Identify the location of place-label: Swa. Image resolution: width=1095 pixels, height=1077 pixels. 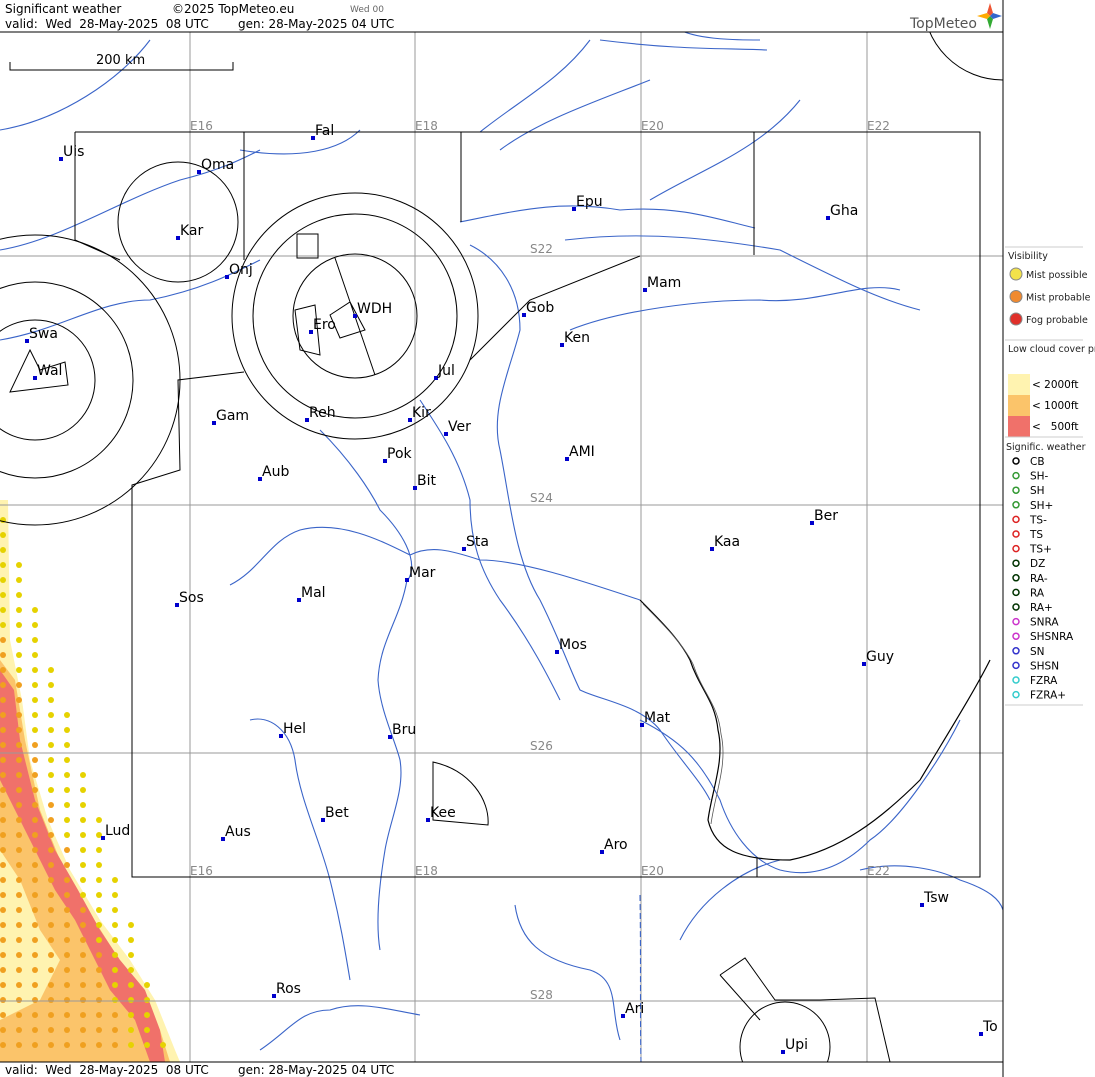
(43, 334).